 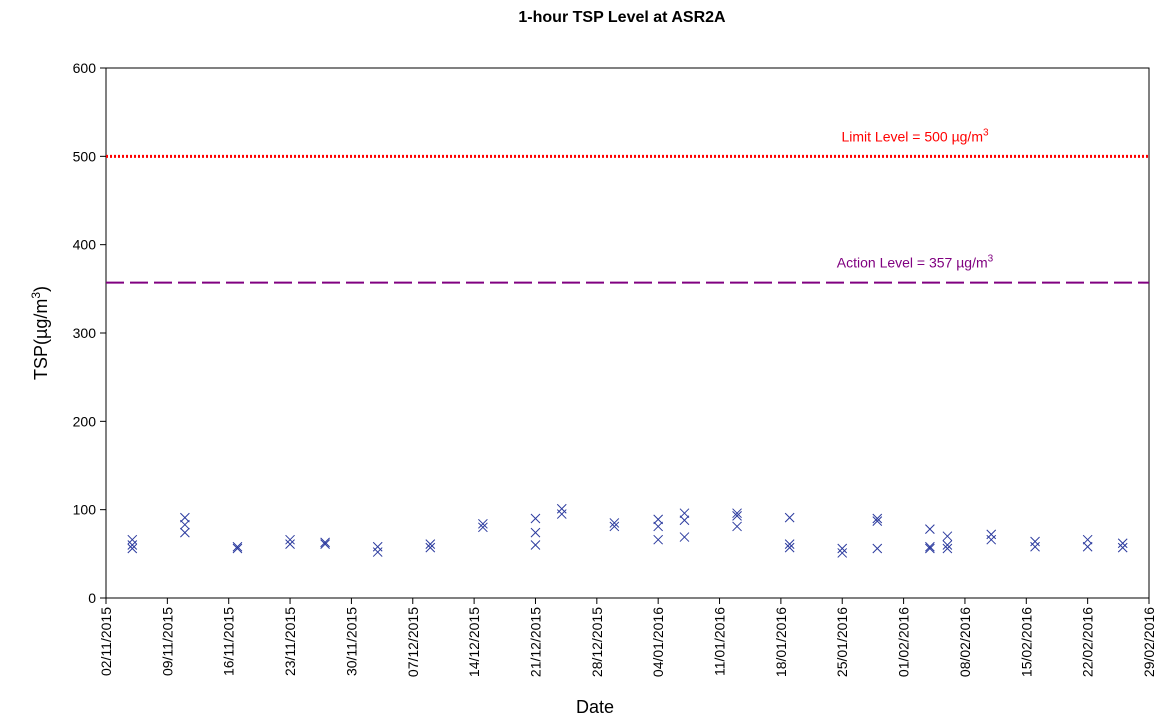 I want to click on x-tick-label: 15/02/2016, so click(x=1026, y=642).